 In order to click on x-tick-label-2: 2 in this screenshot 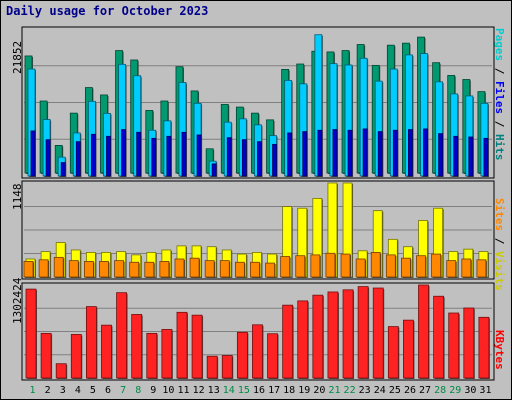, I will do `click(48, 390)`.